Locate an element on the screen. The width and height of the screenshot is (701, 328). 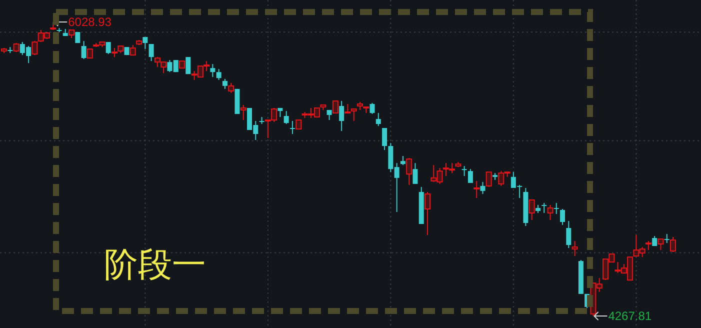
annotation: 6028.93 is located at coordinates (90, 22).